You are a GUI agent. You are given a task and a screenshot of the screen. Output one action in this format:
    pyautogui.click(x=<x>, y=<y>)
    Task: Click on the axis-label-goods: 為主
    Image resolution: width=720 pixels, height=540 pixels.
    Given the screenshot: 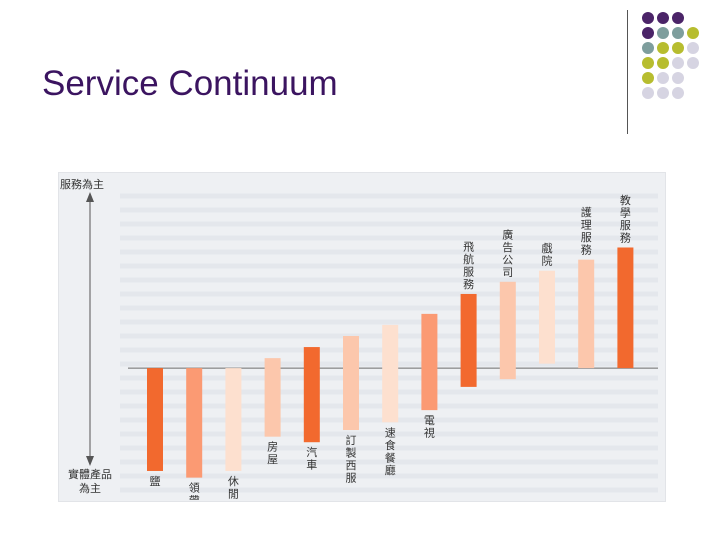 What is the action you would take?
    pyautogui.click(x=90, y=488)
    